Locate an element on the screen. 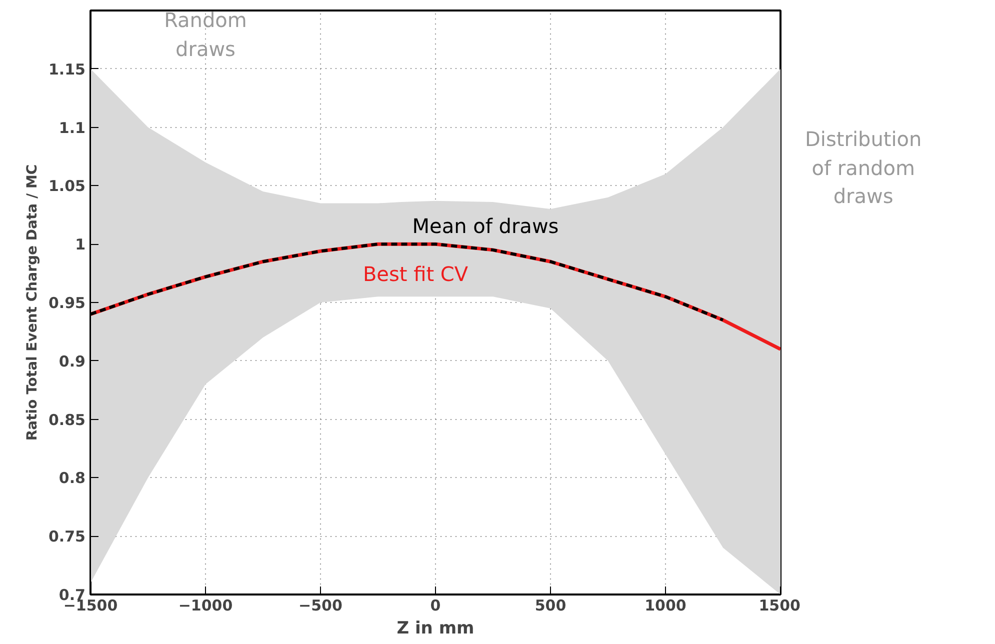 This screenshot has width=995, height=644. text: Distribution of random draws is located at coordinates (863, 168).